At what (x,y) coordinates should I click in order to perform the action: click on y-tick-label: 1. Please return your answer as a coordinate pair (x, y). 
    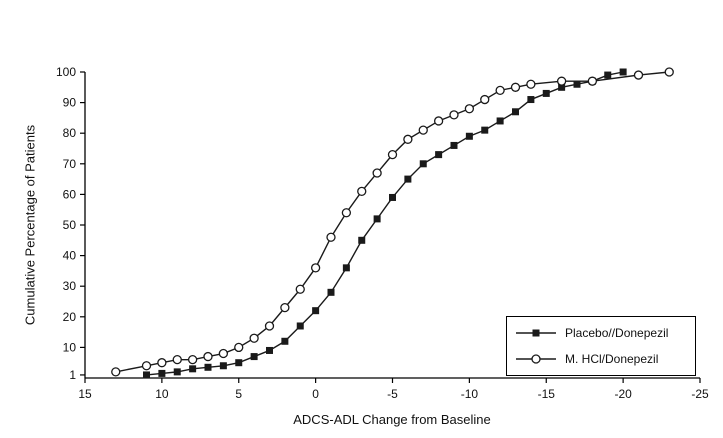
    Looking at the image, I should click on (72, 375).